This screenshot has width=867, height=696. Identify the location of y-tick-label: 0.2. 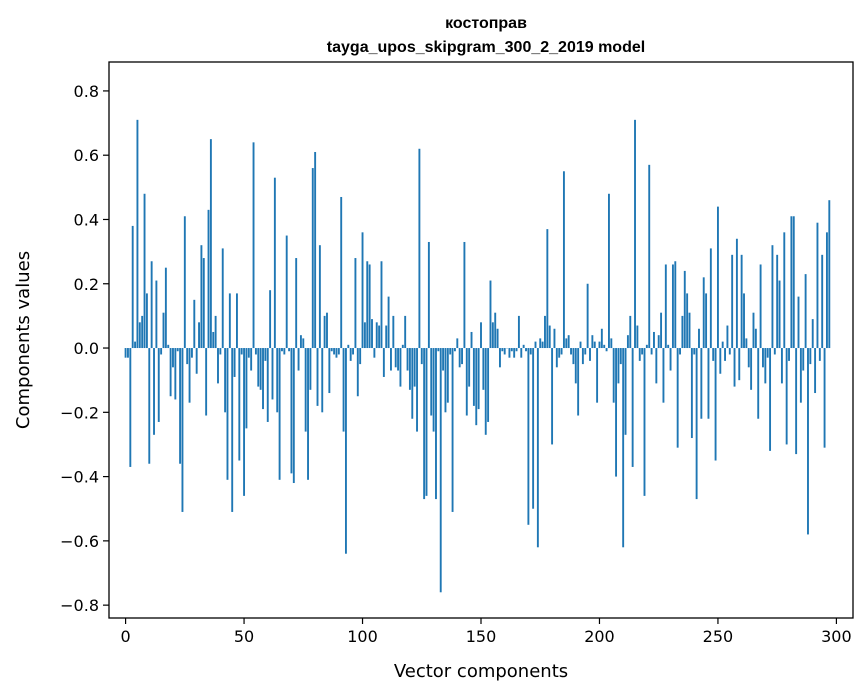
(86, 284).